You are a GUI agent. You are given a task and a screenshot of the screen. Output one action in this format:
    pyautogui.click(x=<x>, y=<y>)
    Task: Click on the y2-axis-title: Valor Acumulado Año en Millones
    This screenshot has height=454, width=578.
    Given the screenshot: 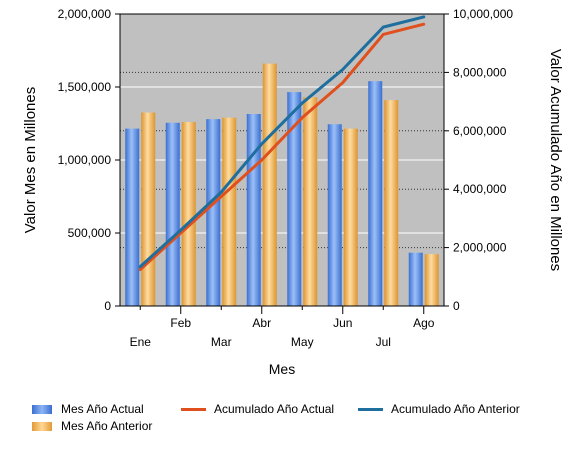 What is the action you would take?
    pyautogui.click(x=555, y=160)
    